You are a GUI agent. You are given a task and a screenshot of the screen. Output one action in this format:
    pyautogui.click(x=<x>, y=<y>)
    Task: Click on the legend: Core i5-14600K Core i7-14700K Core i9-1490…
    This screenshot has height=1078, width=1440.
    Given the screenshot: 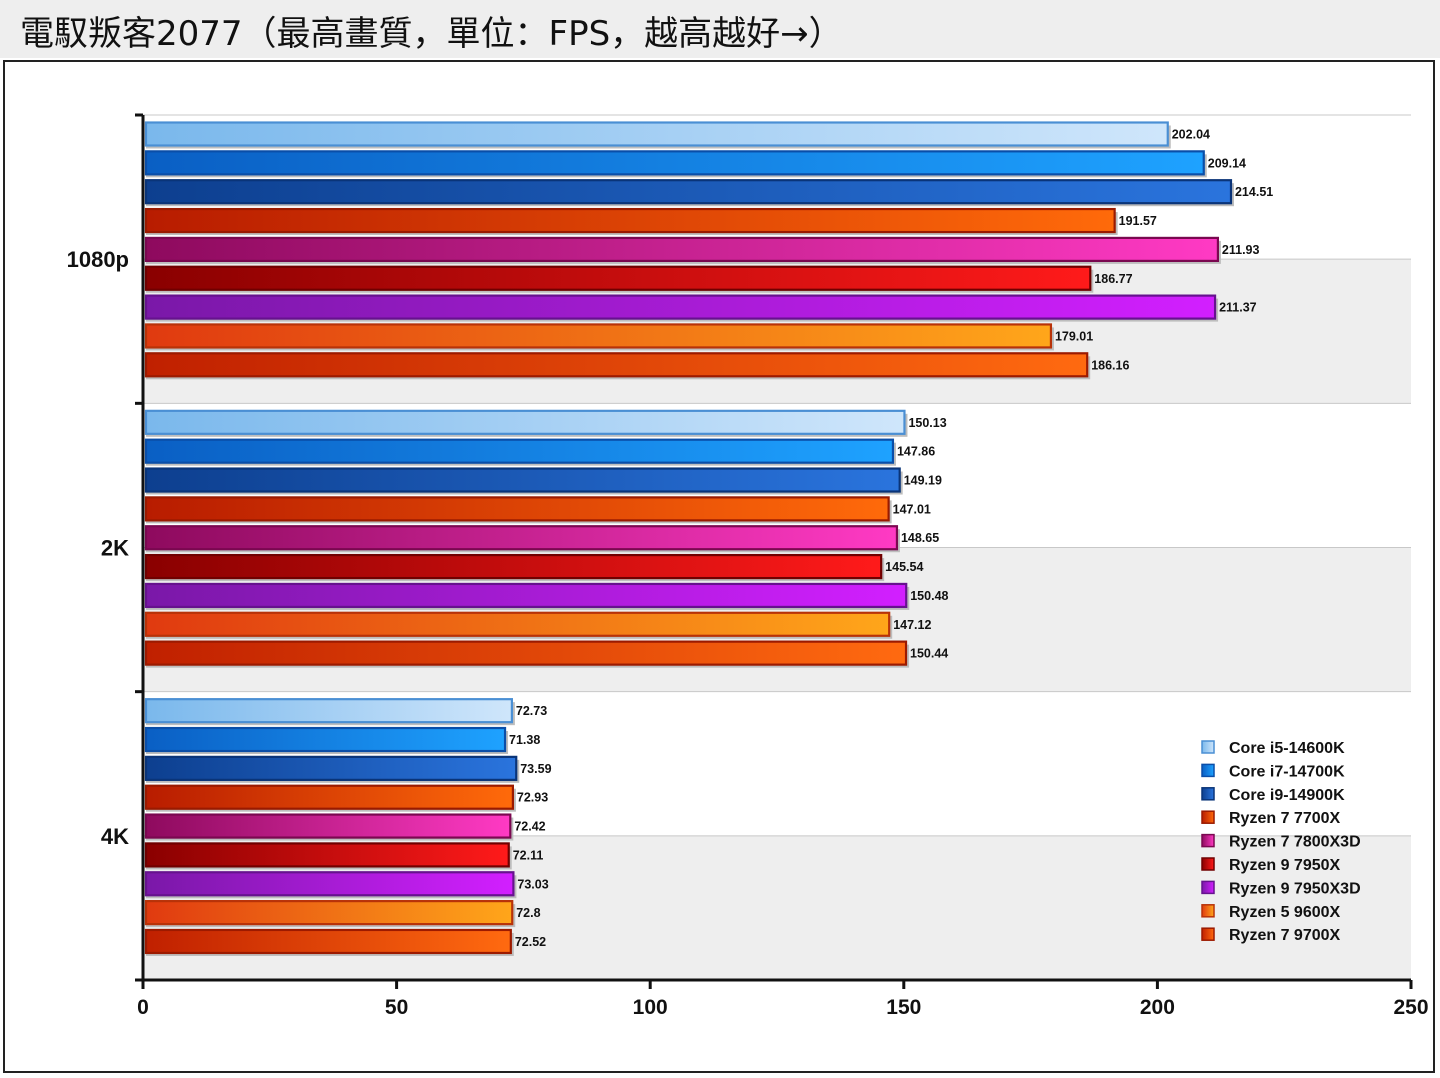 What is the action you would take?
    pyautogui.click(x=1281, y=842)
    